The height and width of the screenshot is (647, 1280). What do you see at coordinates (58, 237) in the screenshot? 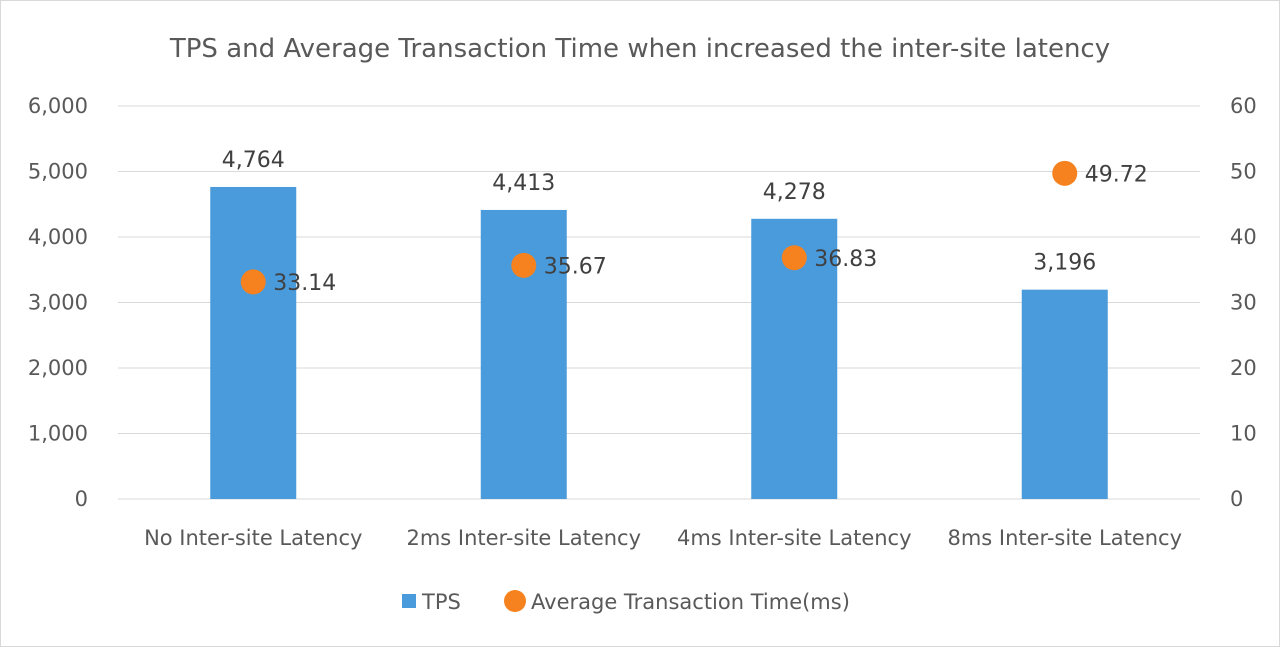
I see `y-left-tick-label: 4,000` at bounding box center [58, 237].